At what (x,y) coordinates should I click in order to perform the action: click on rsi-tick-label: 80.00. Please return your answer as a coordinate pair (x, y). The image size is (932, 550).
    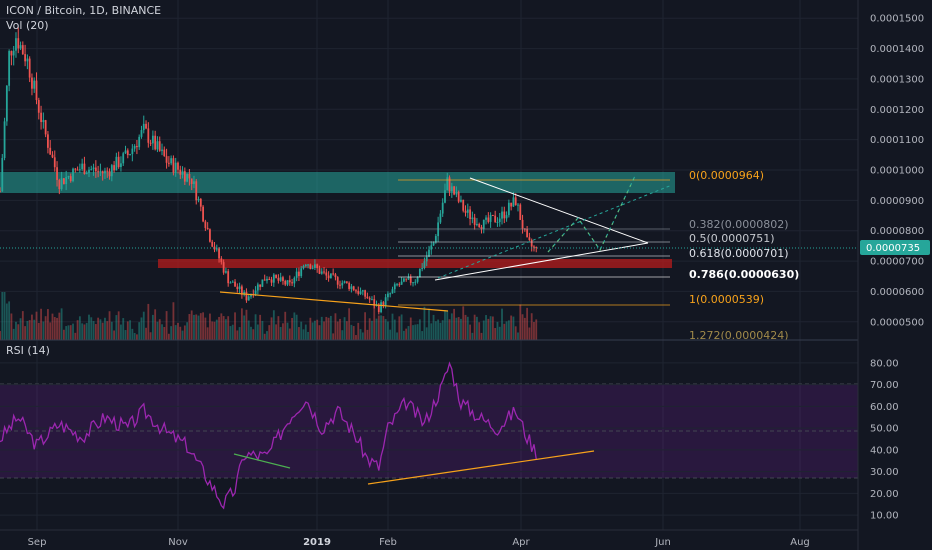
    Looking at the image, I should click on (884, 363).